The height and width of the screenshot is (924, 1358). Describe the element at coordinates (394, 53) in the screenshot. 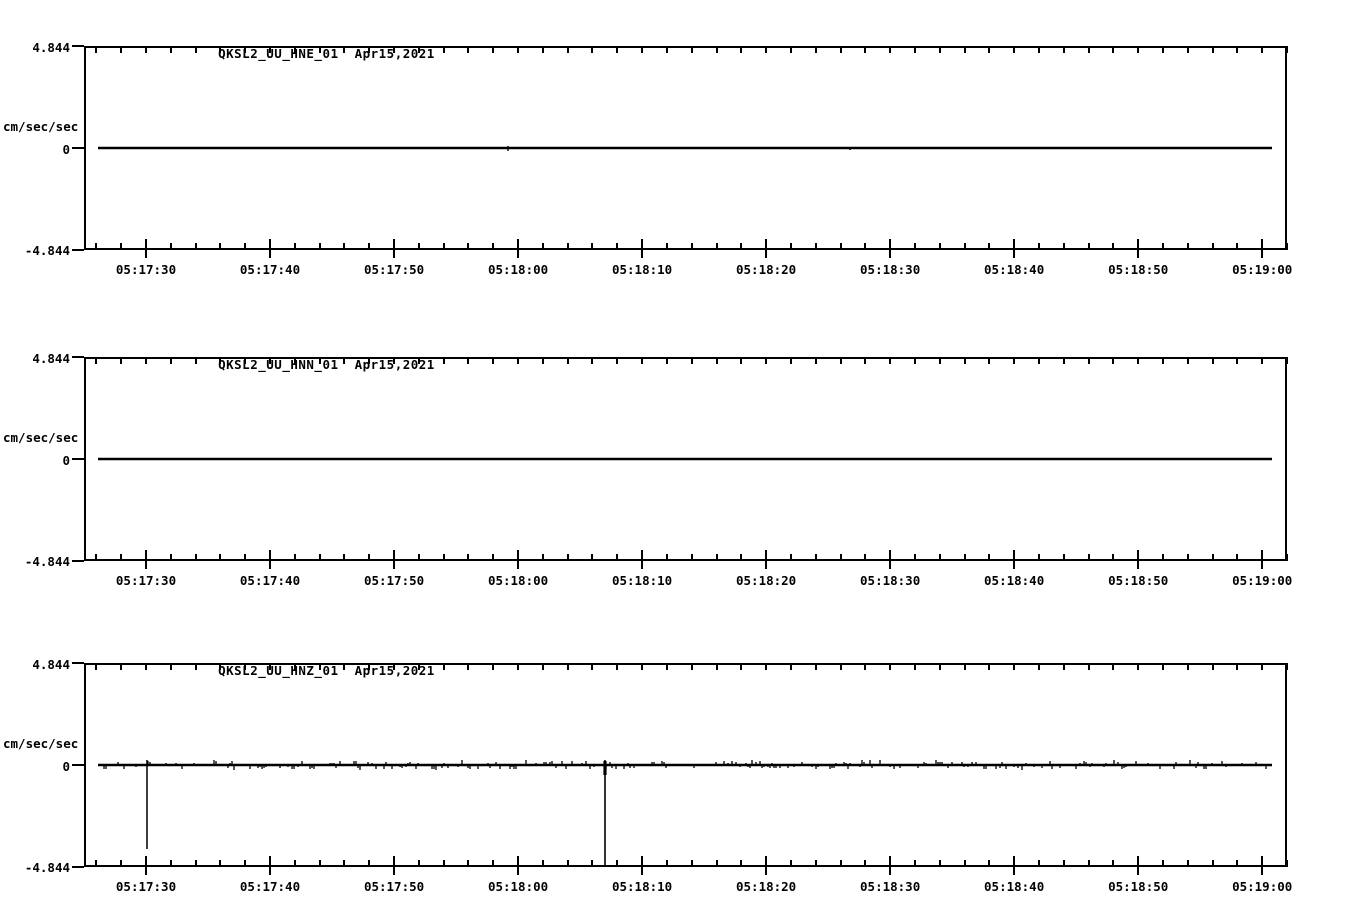

I see `panel-title-hne-date: Apr15,2021` at that location.